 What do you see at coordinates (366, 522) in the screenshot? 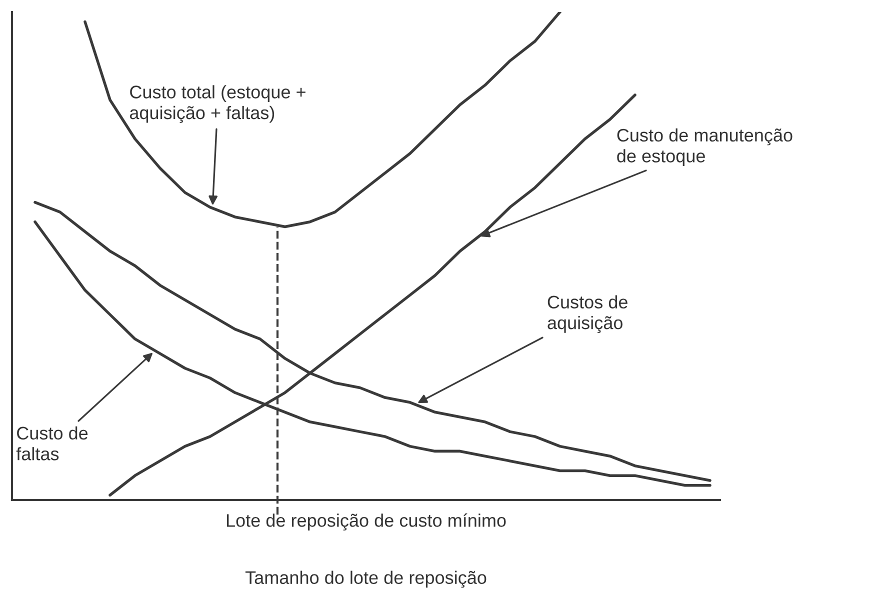
I see `text: Lote de reposição de custo mínimo` at bounding box center [366, 522].